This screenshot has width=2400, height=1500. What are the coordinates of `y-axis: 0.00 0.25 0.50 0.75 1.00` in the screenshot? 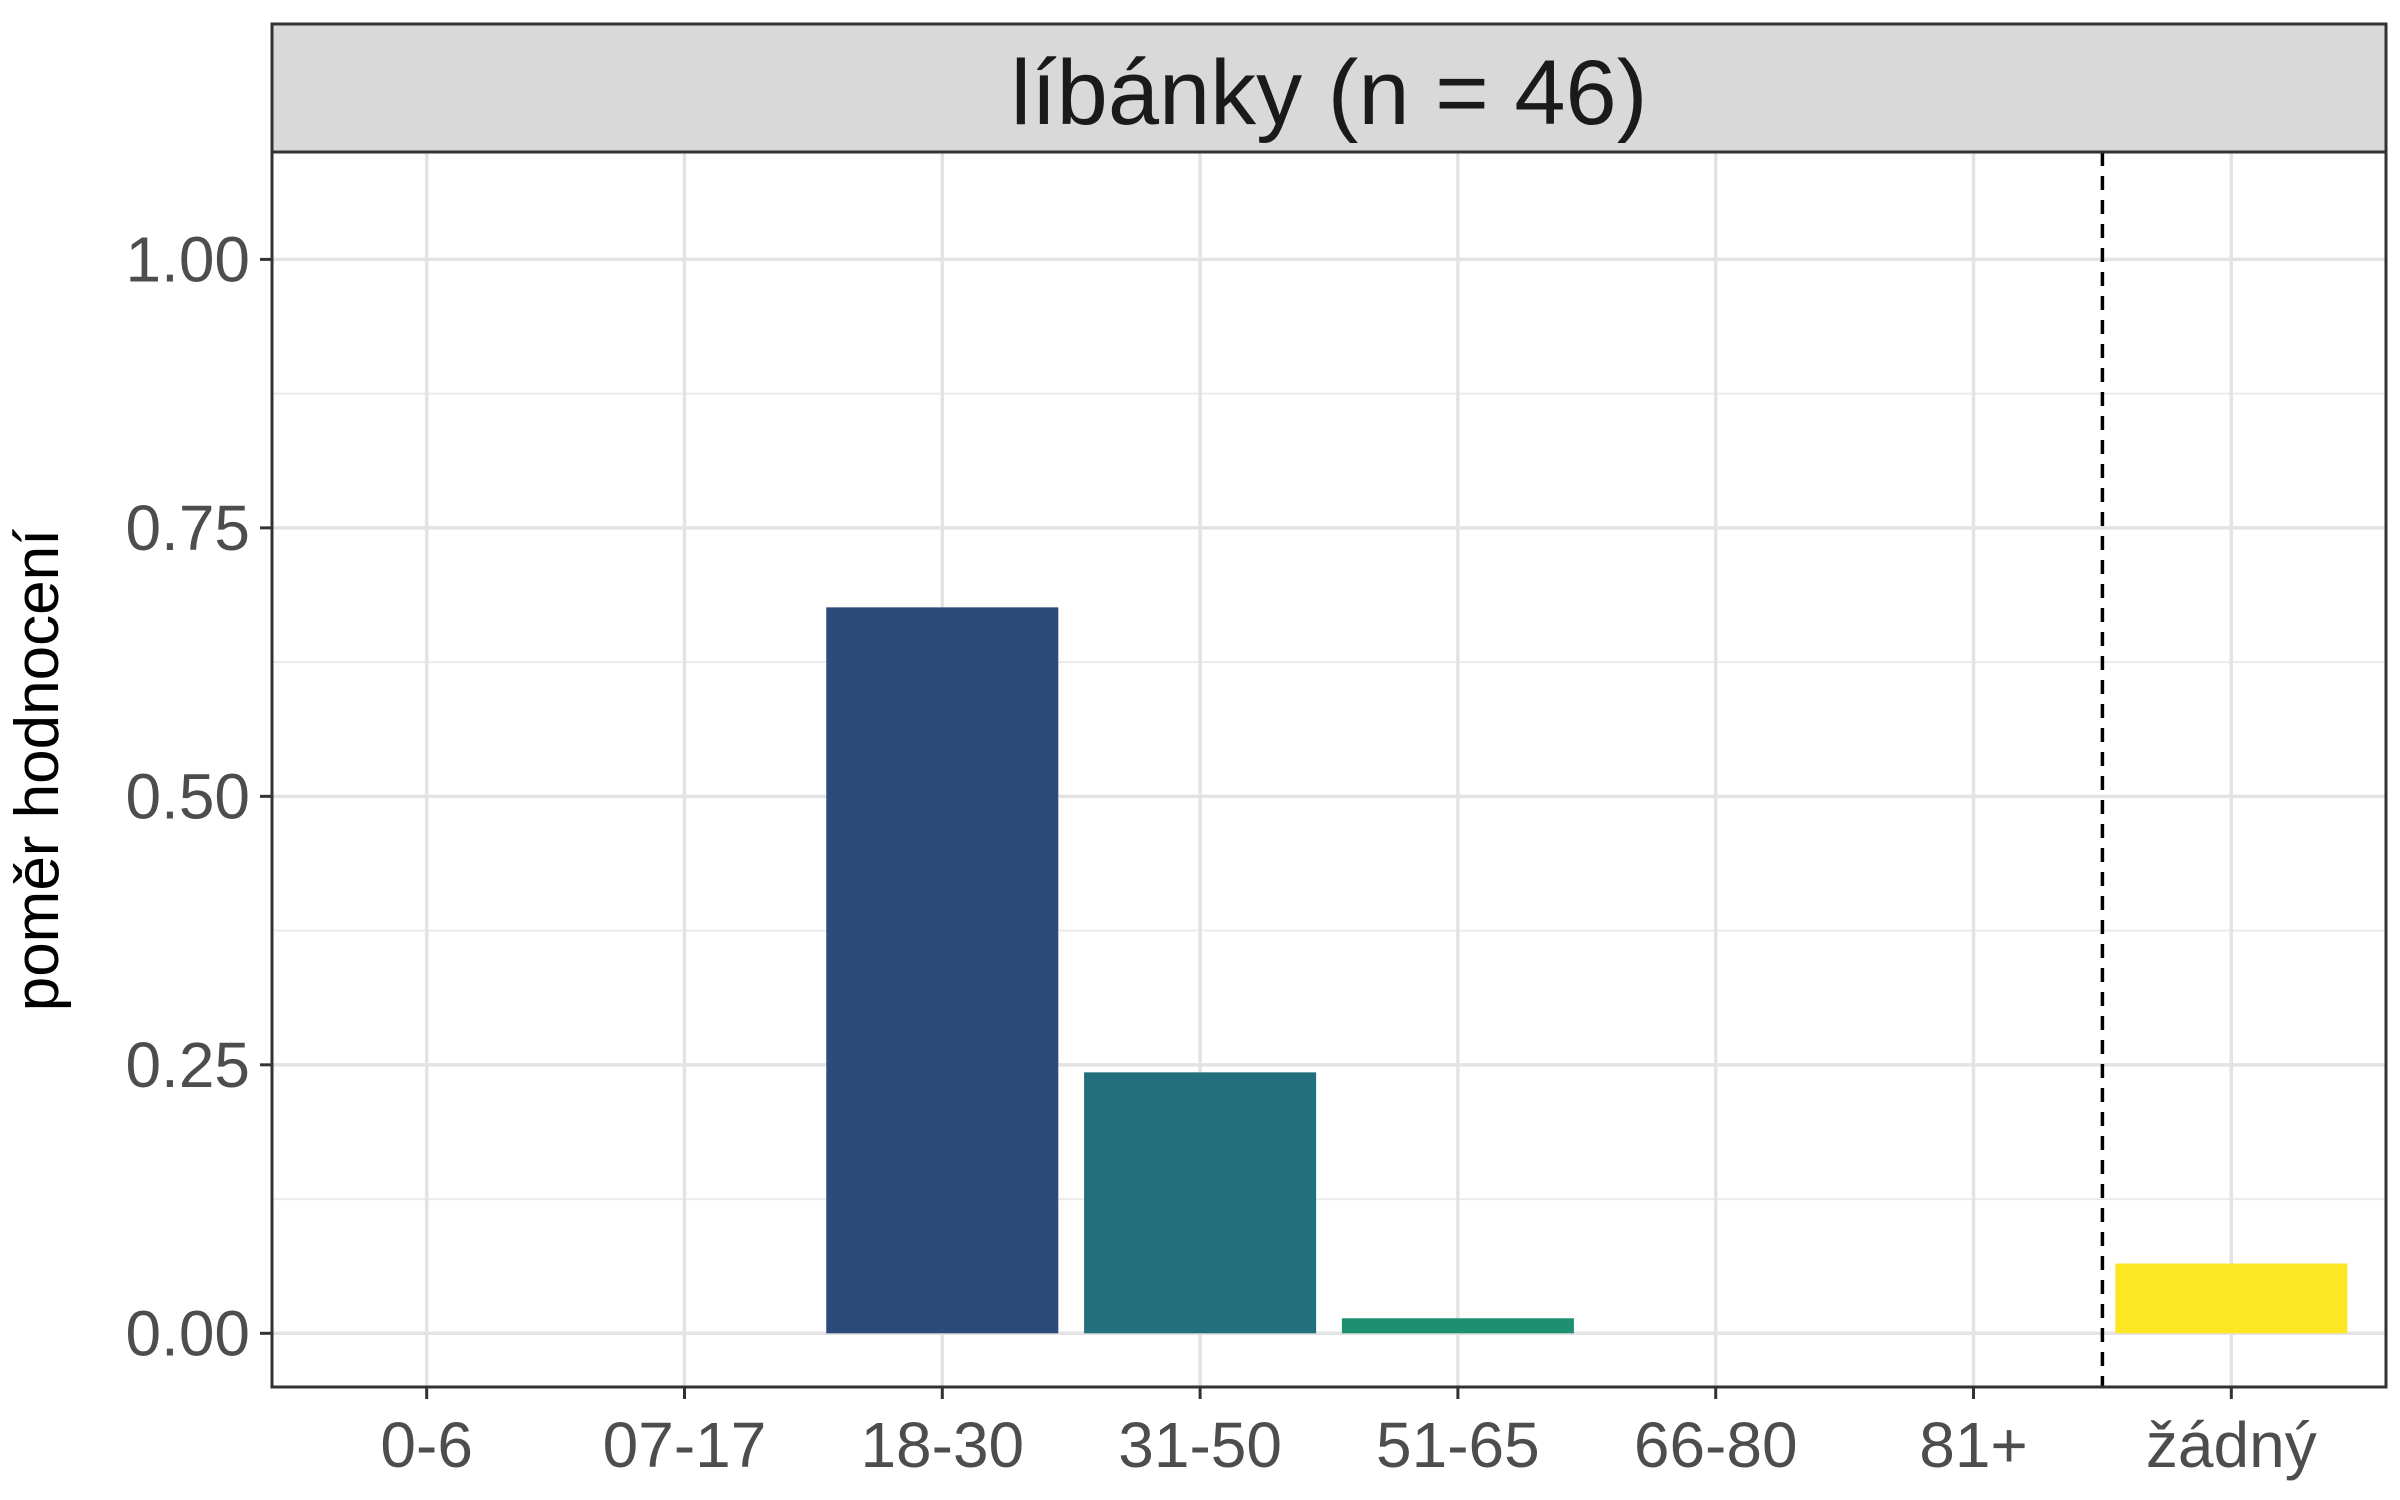 It's located at (198, 796).